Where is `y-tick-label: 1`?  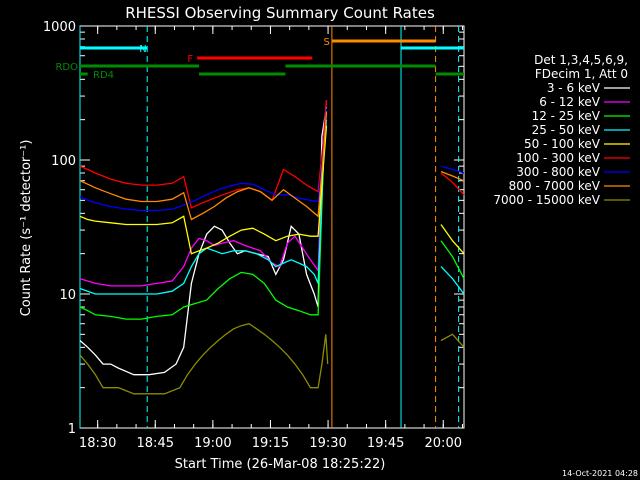 y-tick-label: 1 is located at coordinates (72, 429).